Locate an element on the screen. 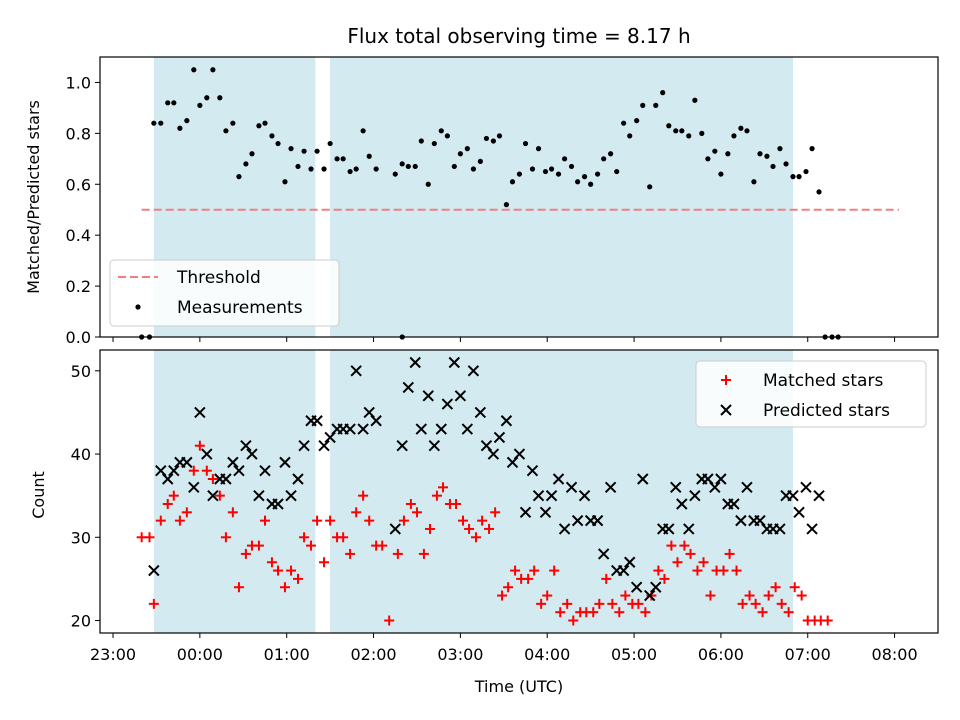 The width and height of the screenshot is (960, 720). top-y-tick-label: 0.4 is located at coordinates (78, 235).